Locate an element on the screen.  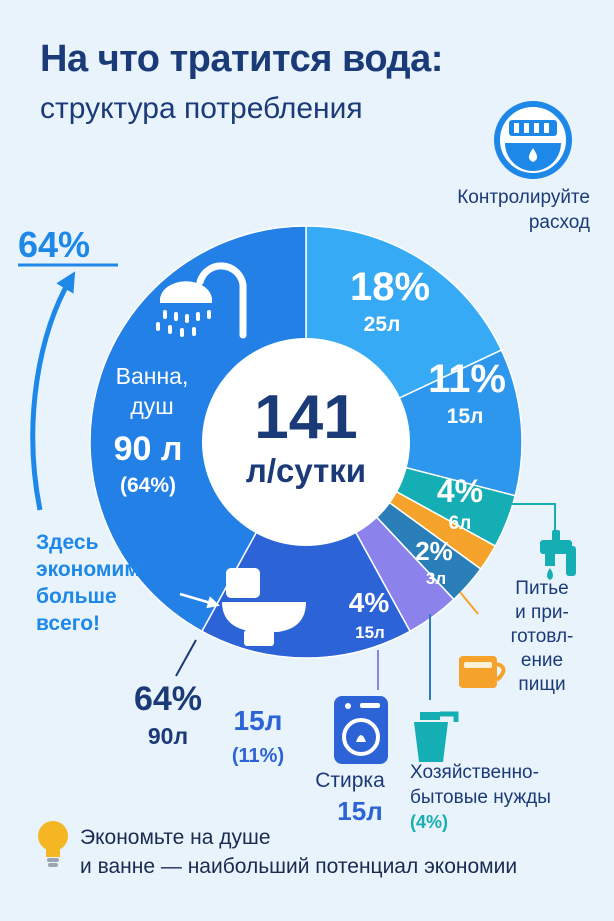
savings-arrow is located at coordinates (53, 391).